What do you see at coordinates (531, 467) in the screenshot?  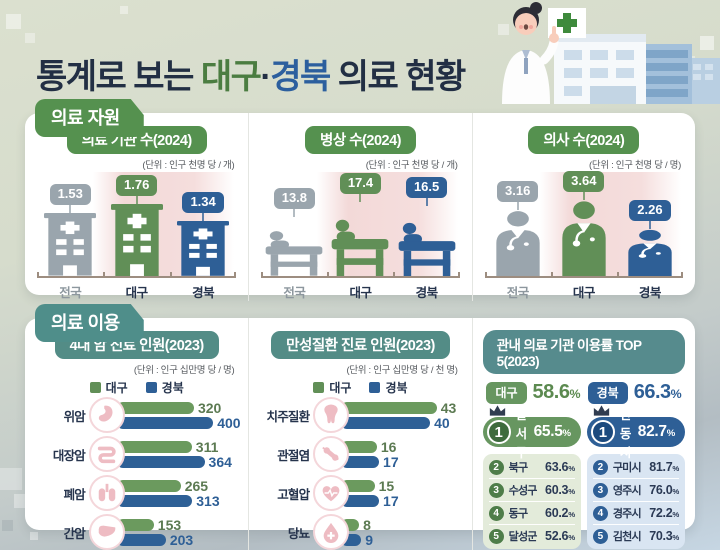 I see `rank-item: 2 북구 63.6%` at bounding box center [531, 467].